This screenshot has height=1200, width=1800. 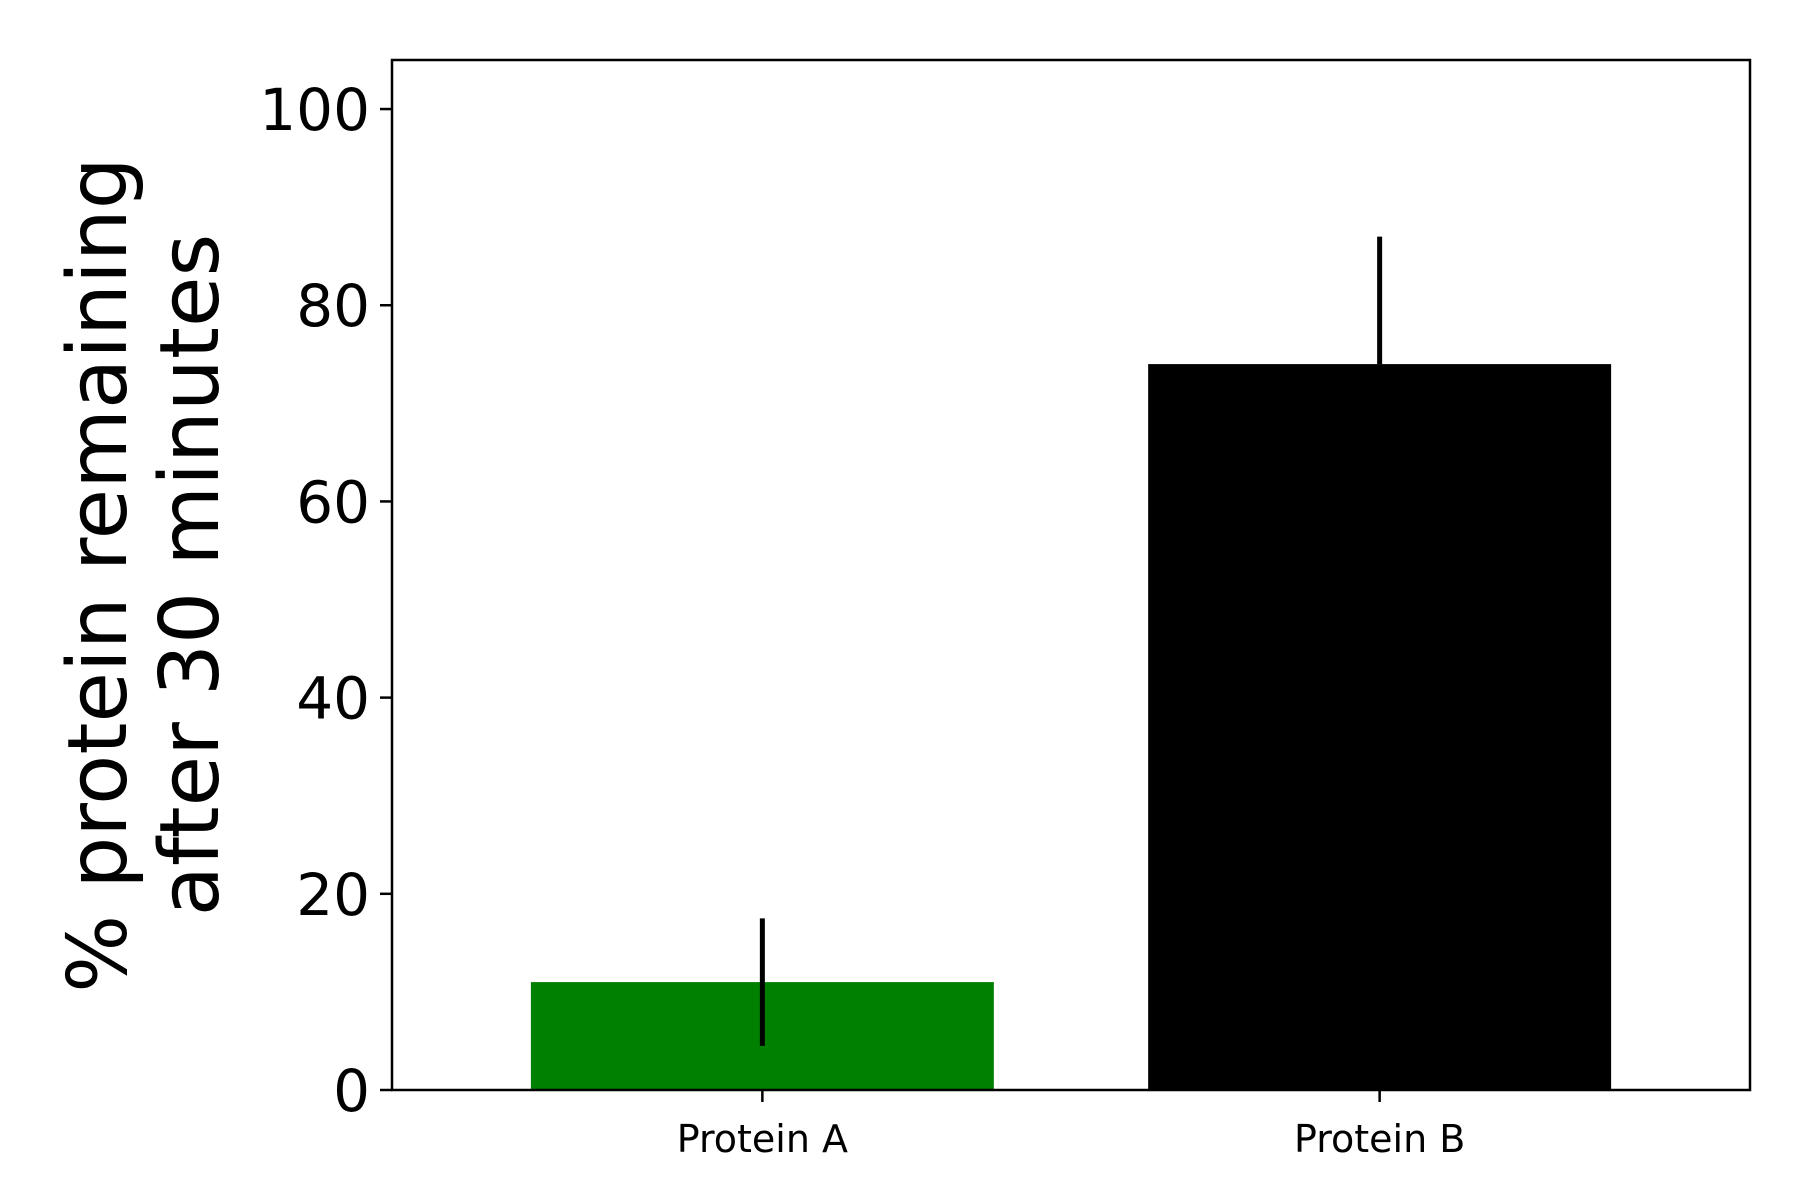 I want to click on y-axis-title-line: % protein remaining, so click(x=98, y=575).